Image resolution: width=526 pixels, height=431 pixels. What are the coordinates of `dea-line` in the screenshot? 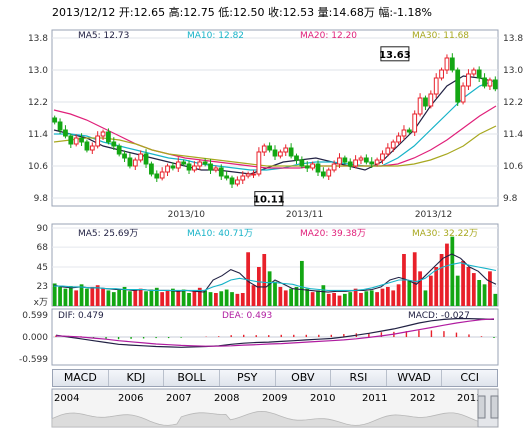 It's located at (275, 332).